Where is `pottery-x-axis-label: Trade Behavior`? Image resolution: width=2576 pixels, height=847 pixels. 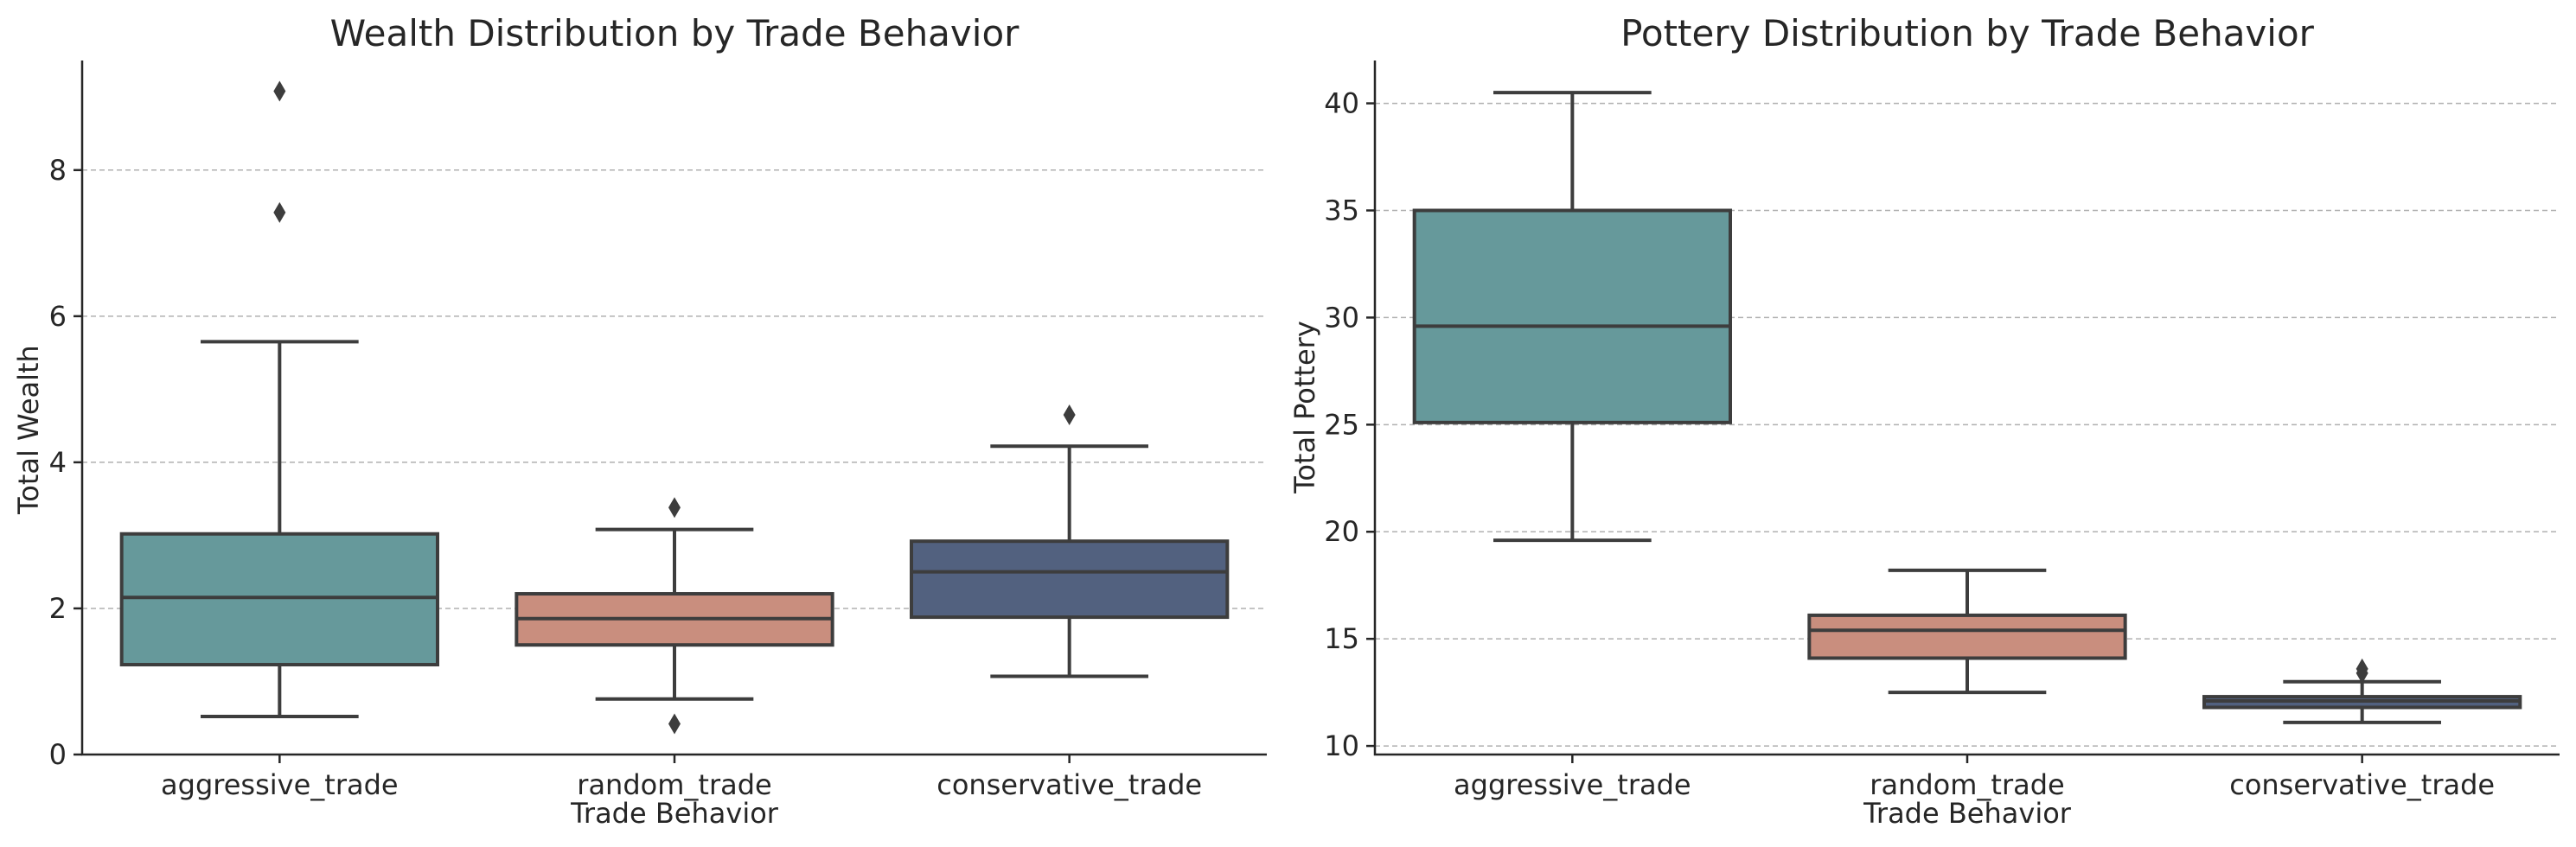
pottery-x-axis-label: Trade Behavior is located at coordinates (1968, 813).